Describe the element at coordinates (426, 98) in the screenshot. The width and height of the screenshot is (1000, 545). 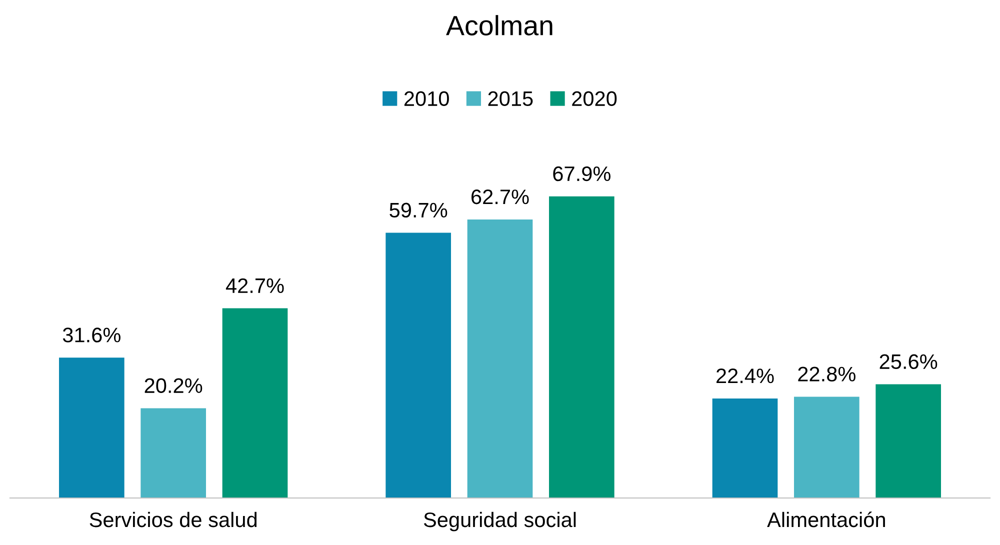
I see `legend-label: 2010` at that location.